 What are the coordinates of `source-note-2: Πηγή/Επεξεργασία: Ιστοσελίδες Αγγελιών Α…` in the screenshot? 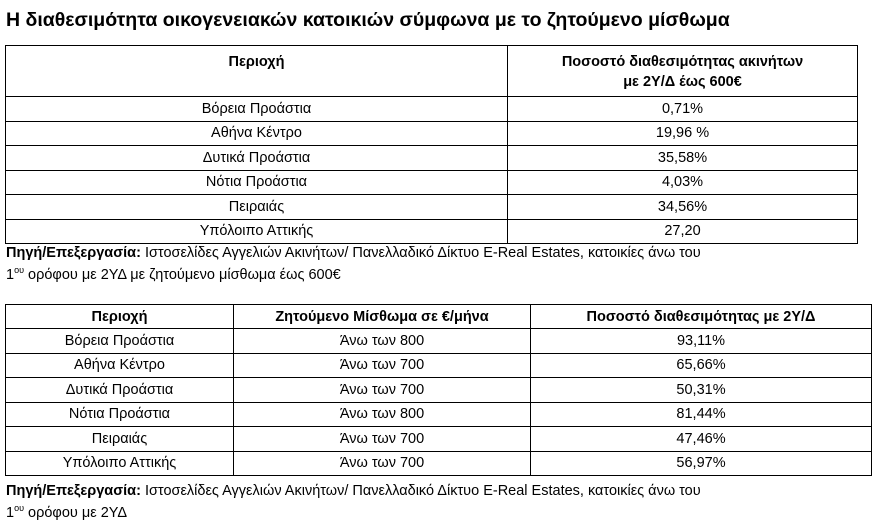 It's located at (436, 502).